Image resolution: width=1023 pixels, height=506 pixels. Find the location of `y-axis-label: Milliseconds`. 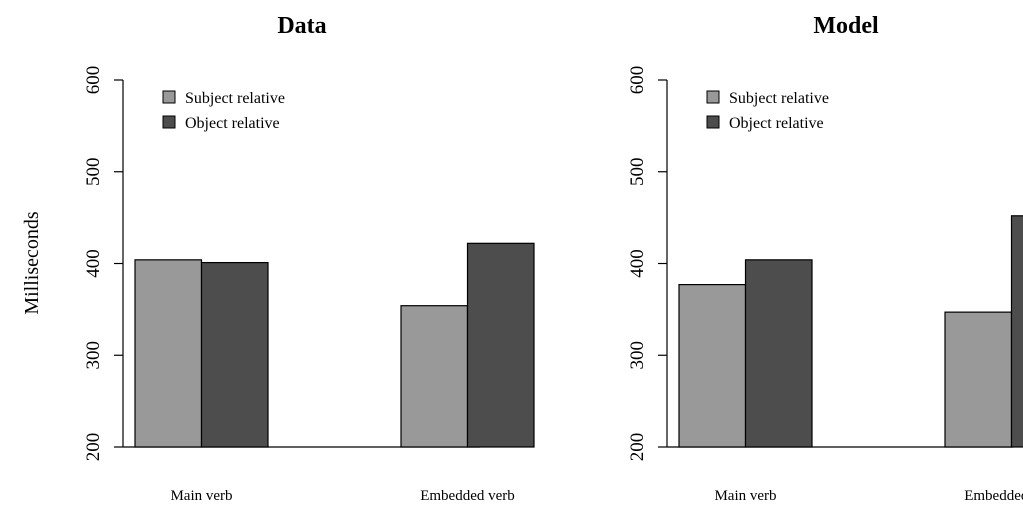

y-axis-label: Milliseconds is located at coordinates (32, 263).